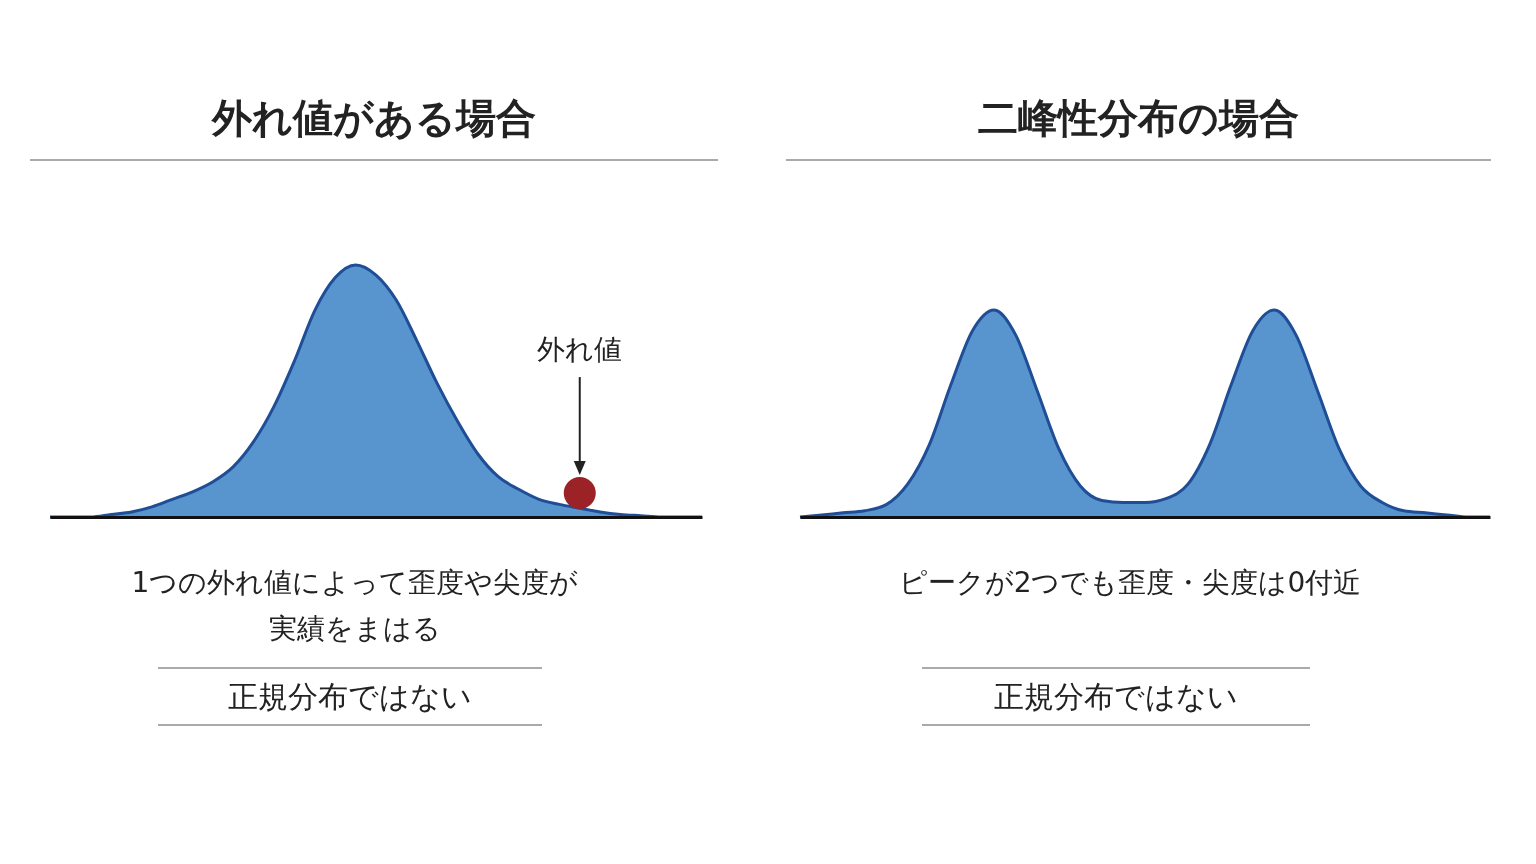  What do you see at coordinates (1130, 582) in the screenshot?
I see `text: ピークが2つでも歪度・尖度は0付近` at bounding box center [1130, 582].